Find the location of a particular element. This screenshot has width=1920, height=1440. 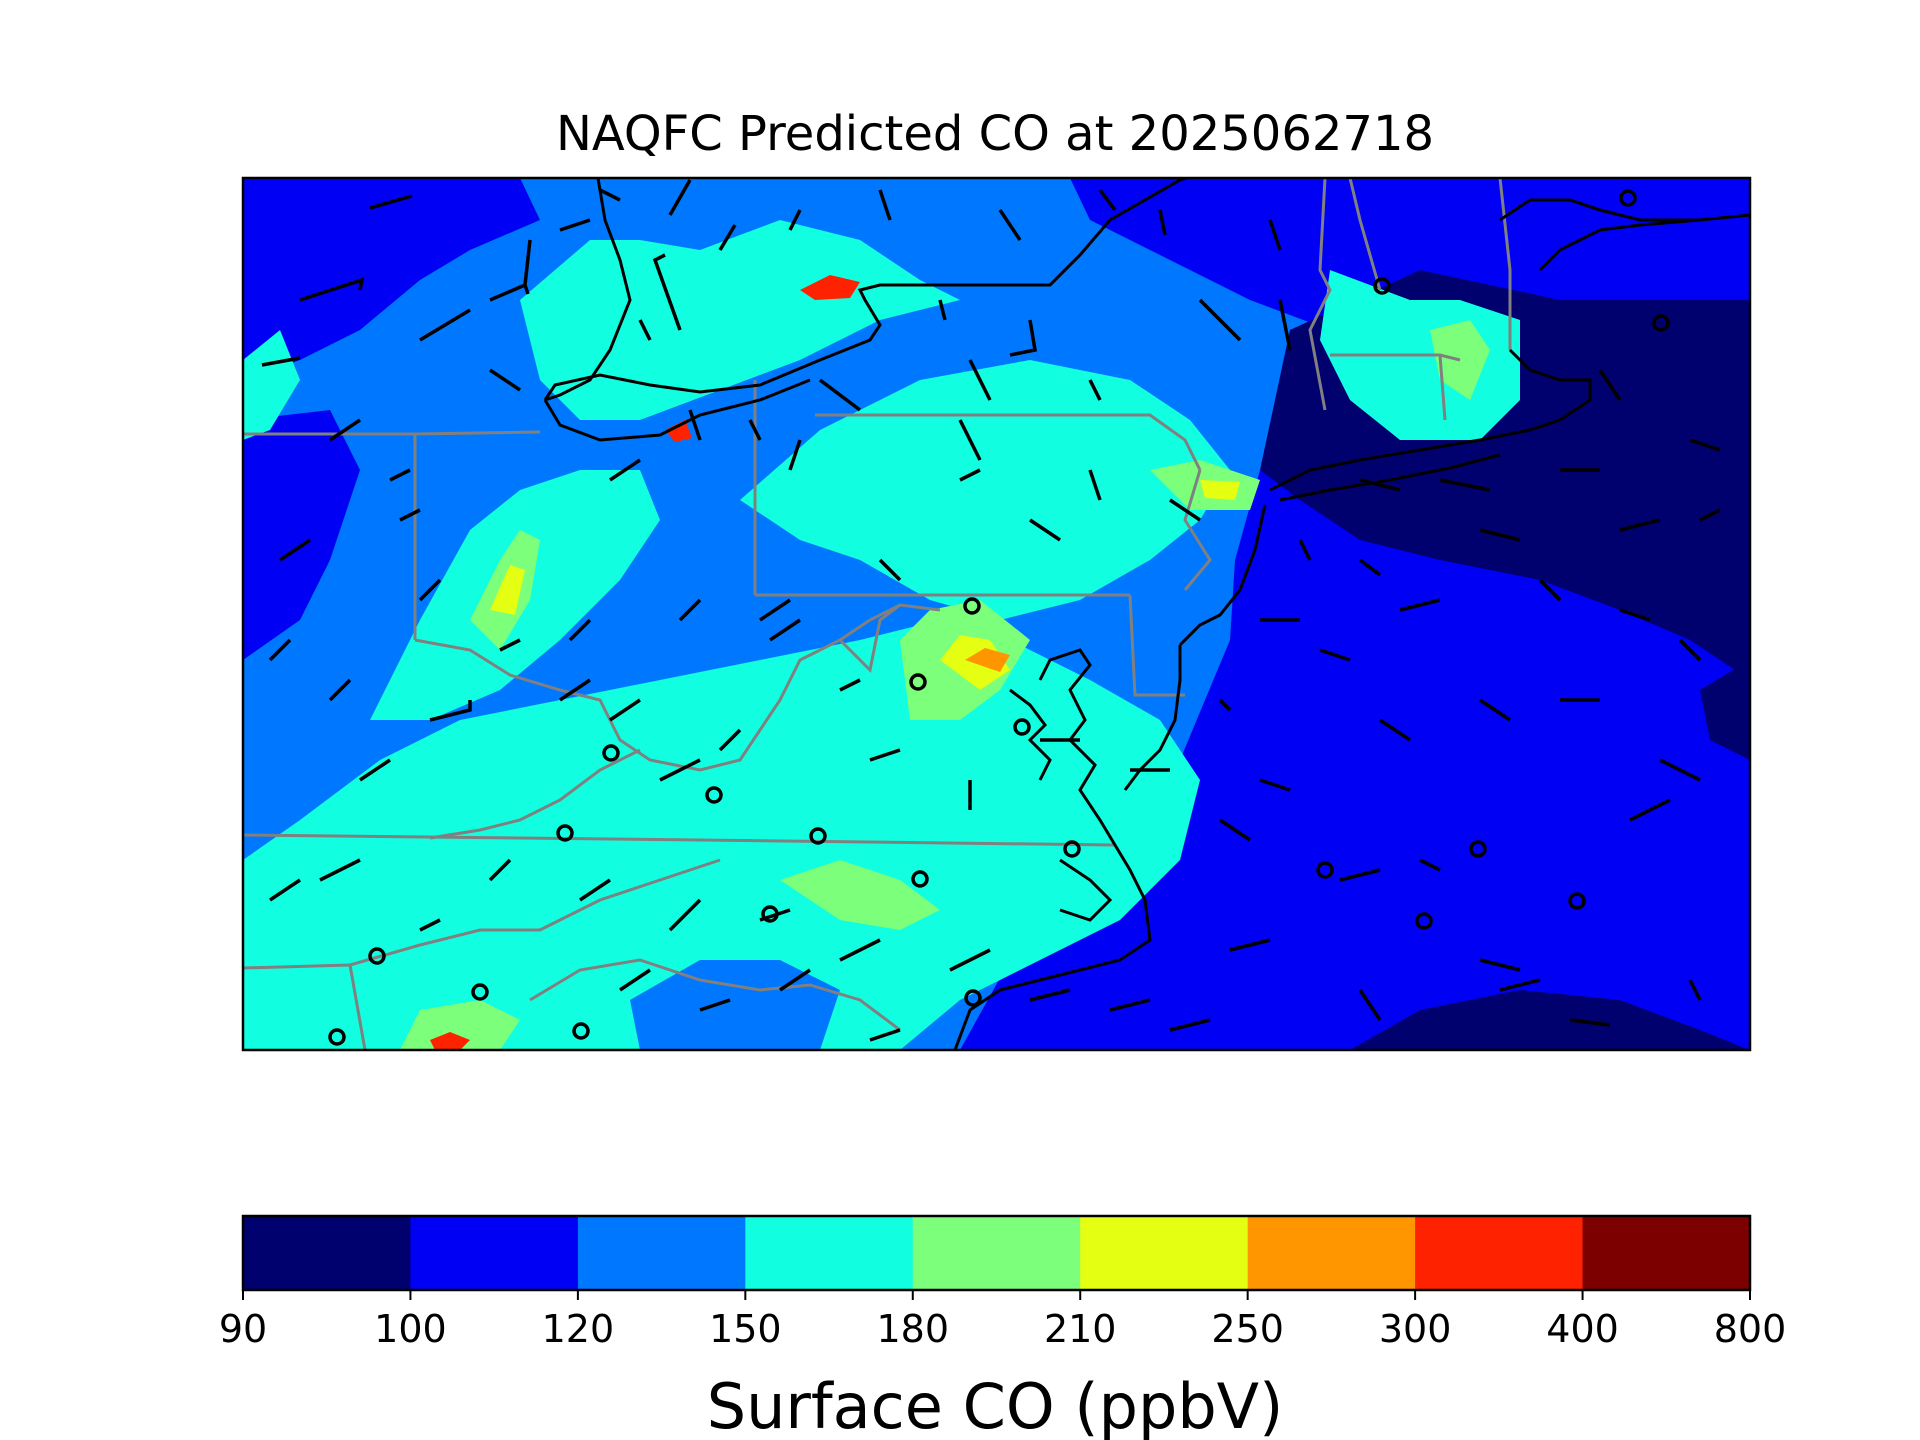

co-region-teal-ohio is located at coordinates (271, 385).